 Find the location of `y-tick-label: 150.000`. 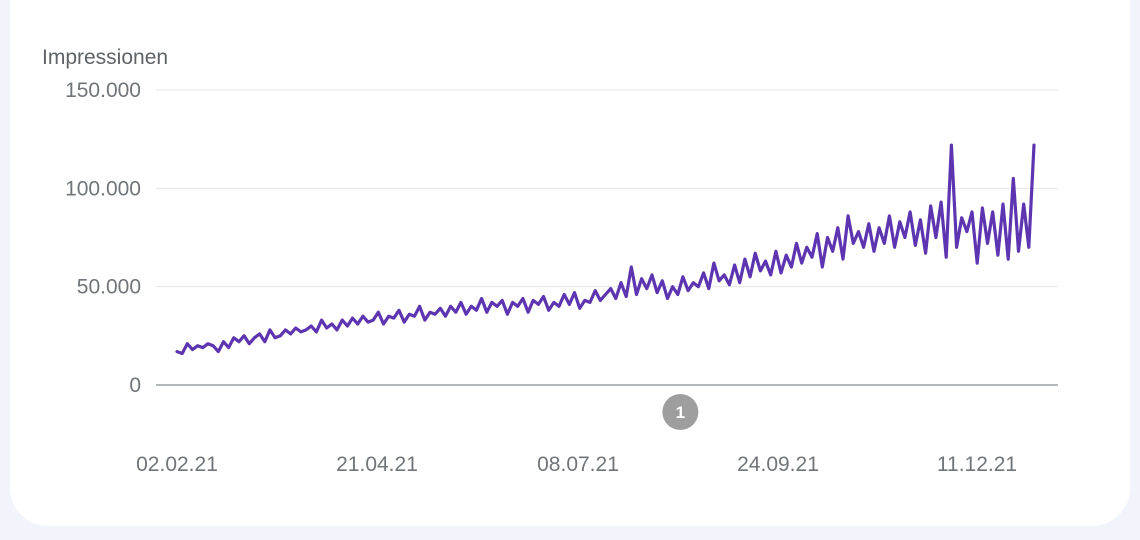

y-tick-label: 150.000 is located at coordinates (103, 90).